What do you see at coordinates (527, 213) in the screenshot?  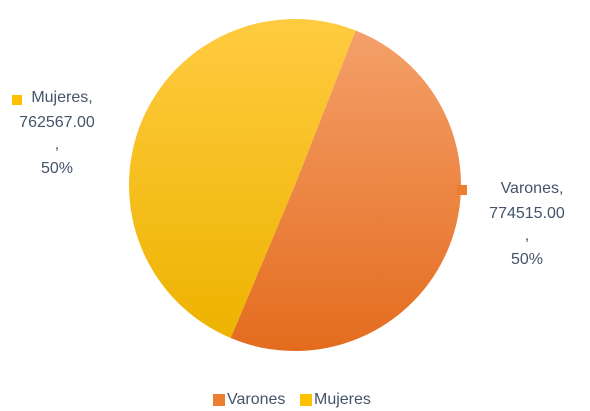 I see `data-label-value: 774515.00` at bounding box center [527, 213].